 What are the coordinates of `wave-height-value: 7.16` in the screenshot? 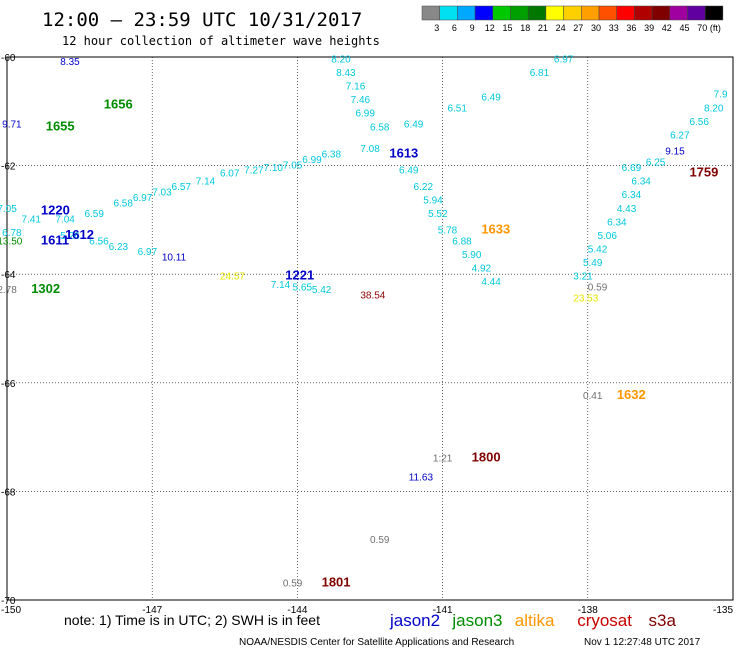 It's located at (356, 87).